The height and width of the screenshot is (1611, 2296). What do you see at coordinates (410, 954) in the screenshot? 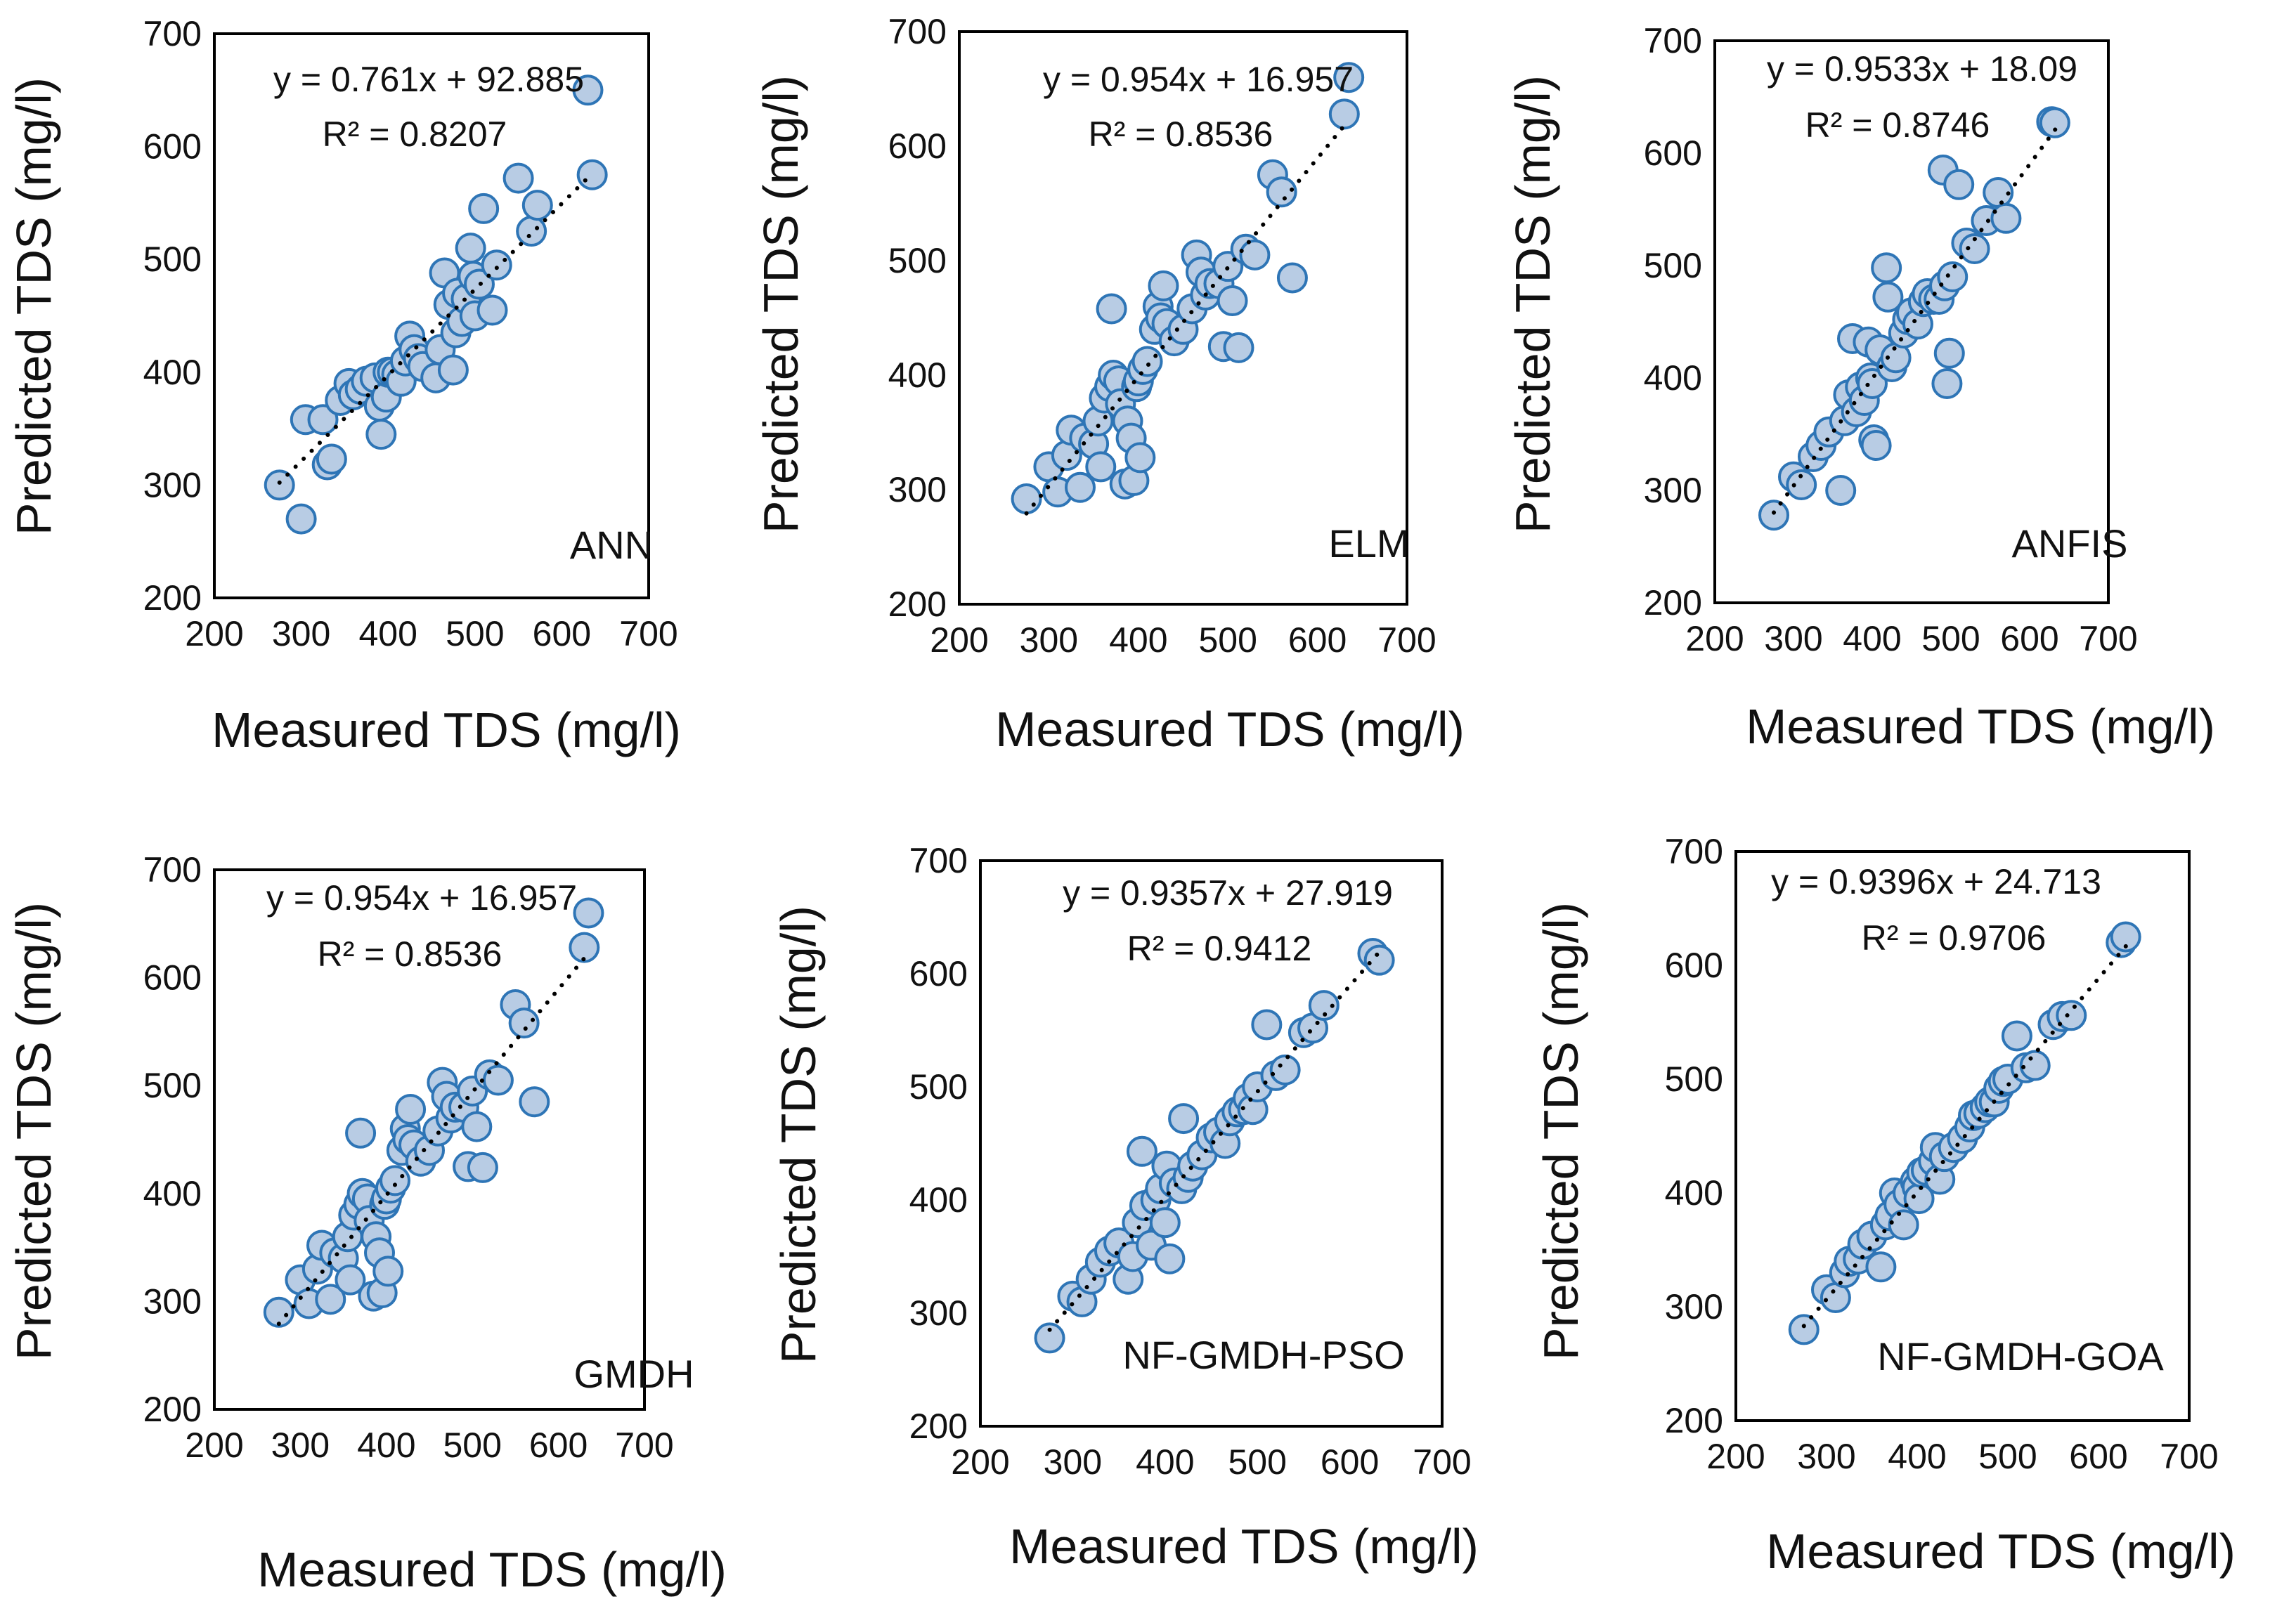
I see `r-squared: R² = 0.8536` at bounding box center [410, 954].